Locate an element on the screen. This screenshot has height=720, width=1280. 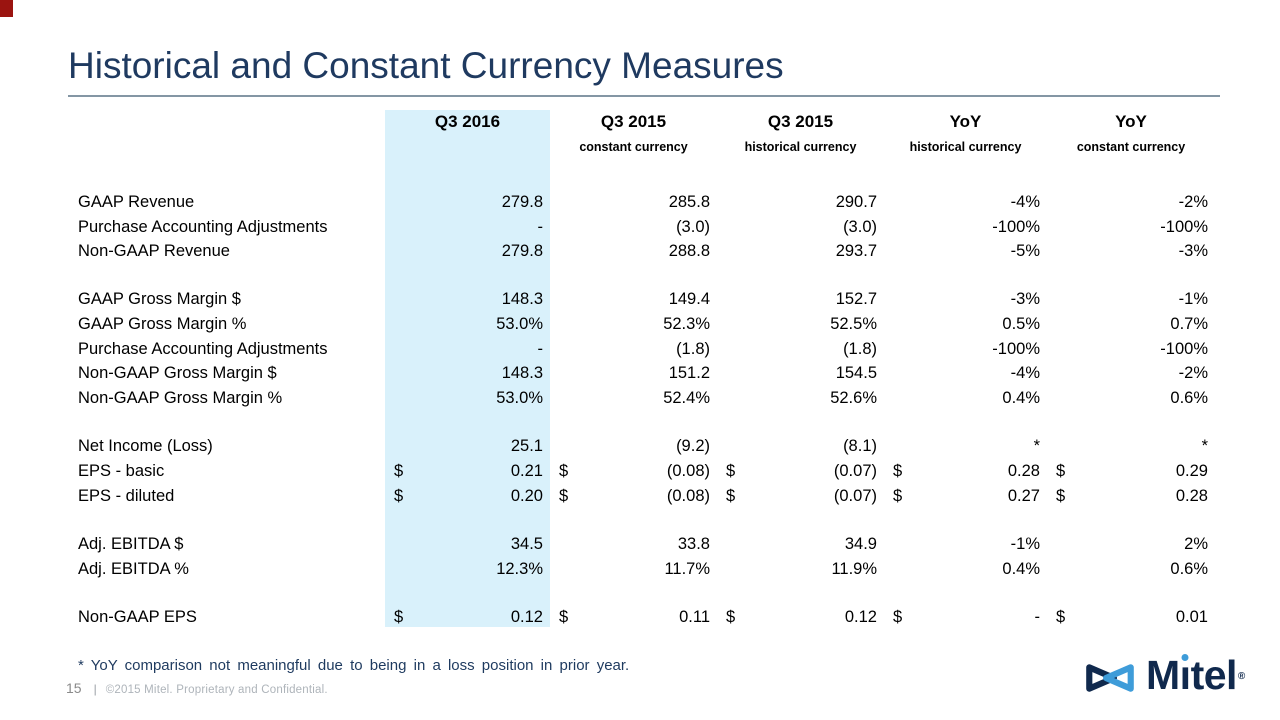
column-header: Q3 2015 constant currency is located at coordinates (633, 133).